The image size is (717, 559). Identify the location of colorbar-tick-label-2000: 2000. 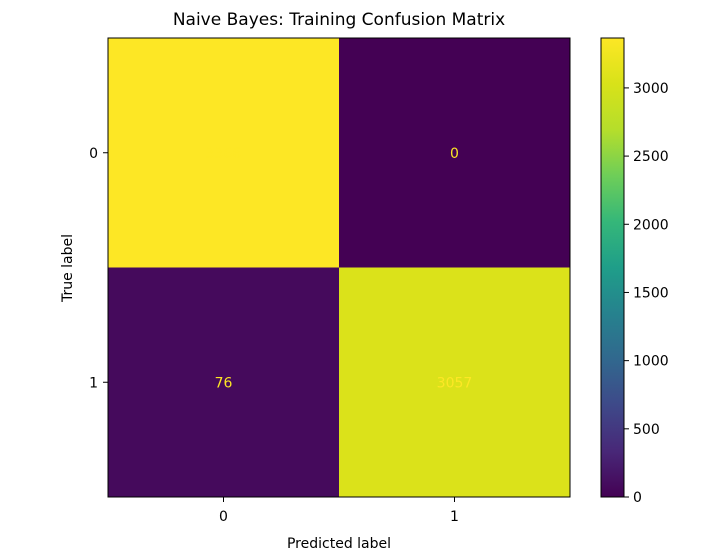
(651, 225).